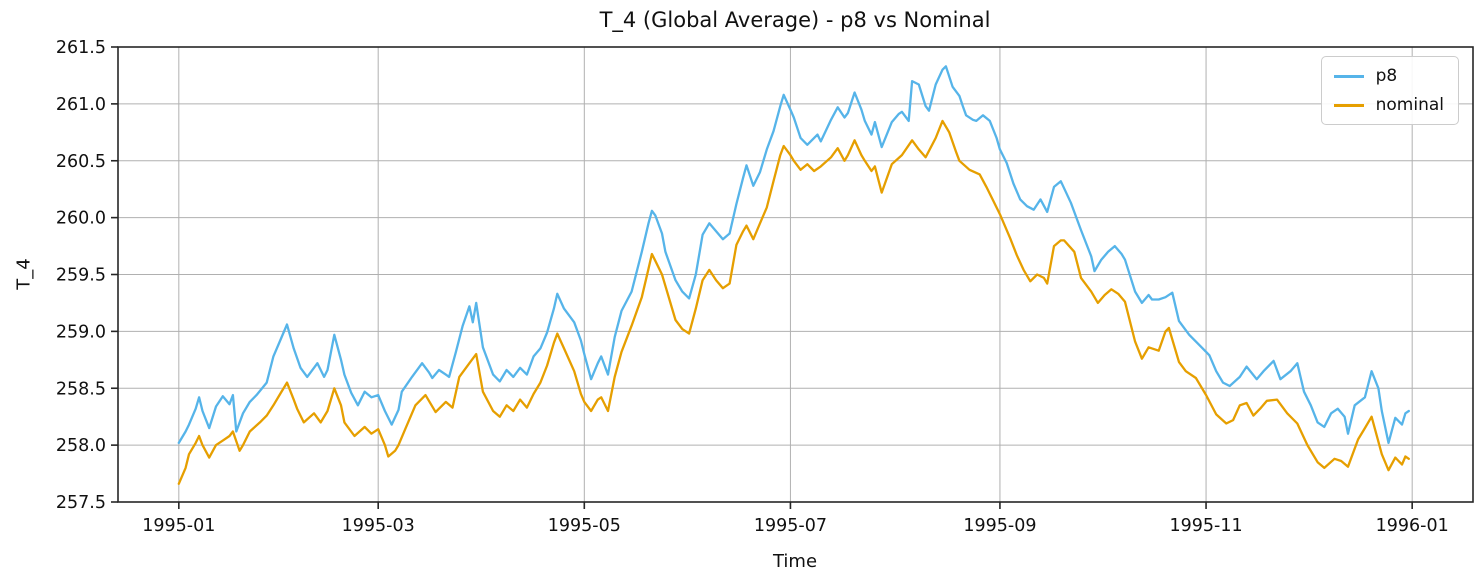 This screenshot has width=1484, height=584. Describe the element at coordinates (1348, 76) in the screenshot. I see `legend-swatch-p8` at that location.